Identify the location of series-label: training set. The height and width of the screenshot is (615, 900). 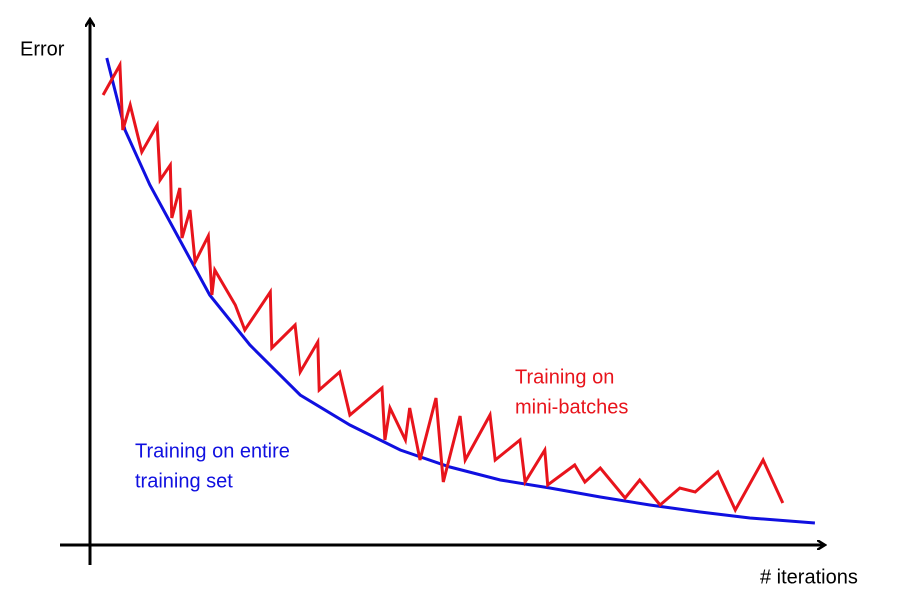
(184, 481).